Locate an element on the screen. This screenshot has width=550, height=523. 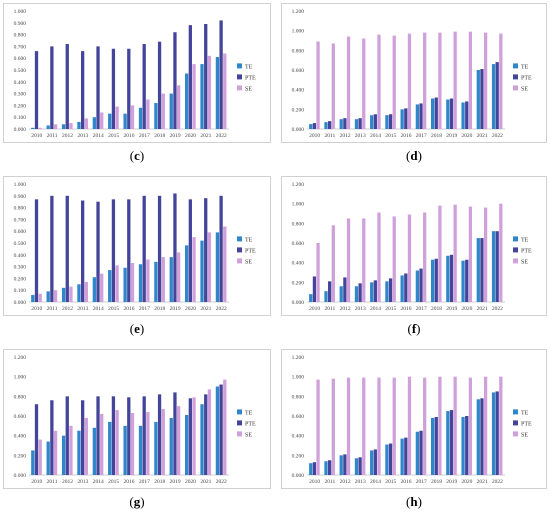
y-tick-label: 0.900 is located at coordinates (20, 24).